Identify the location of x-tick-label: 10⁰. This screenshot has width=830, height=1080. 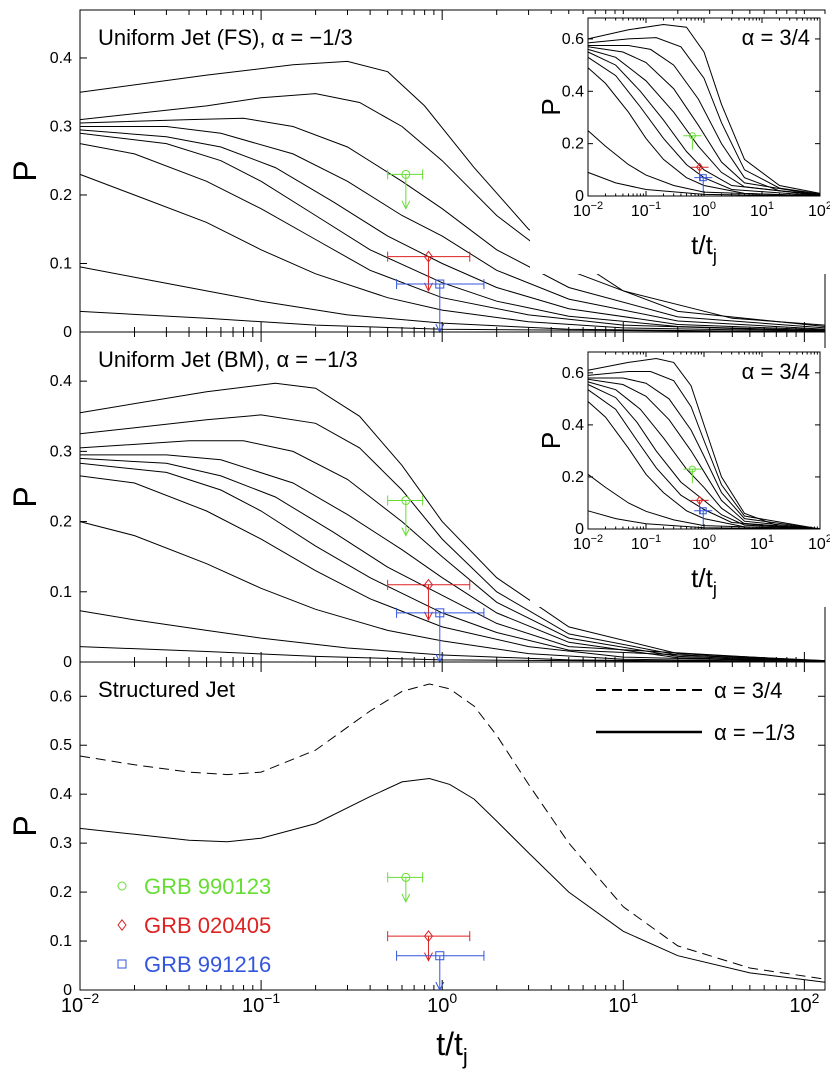
(442, 1003).